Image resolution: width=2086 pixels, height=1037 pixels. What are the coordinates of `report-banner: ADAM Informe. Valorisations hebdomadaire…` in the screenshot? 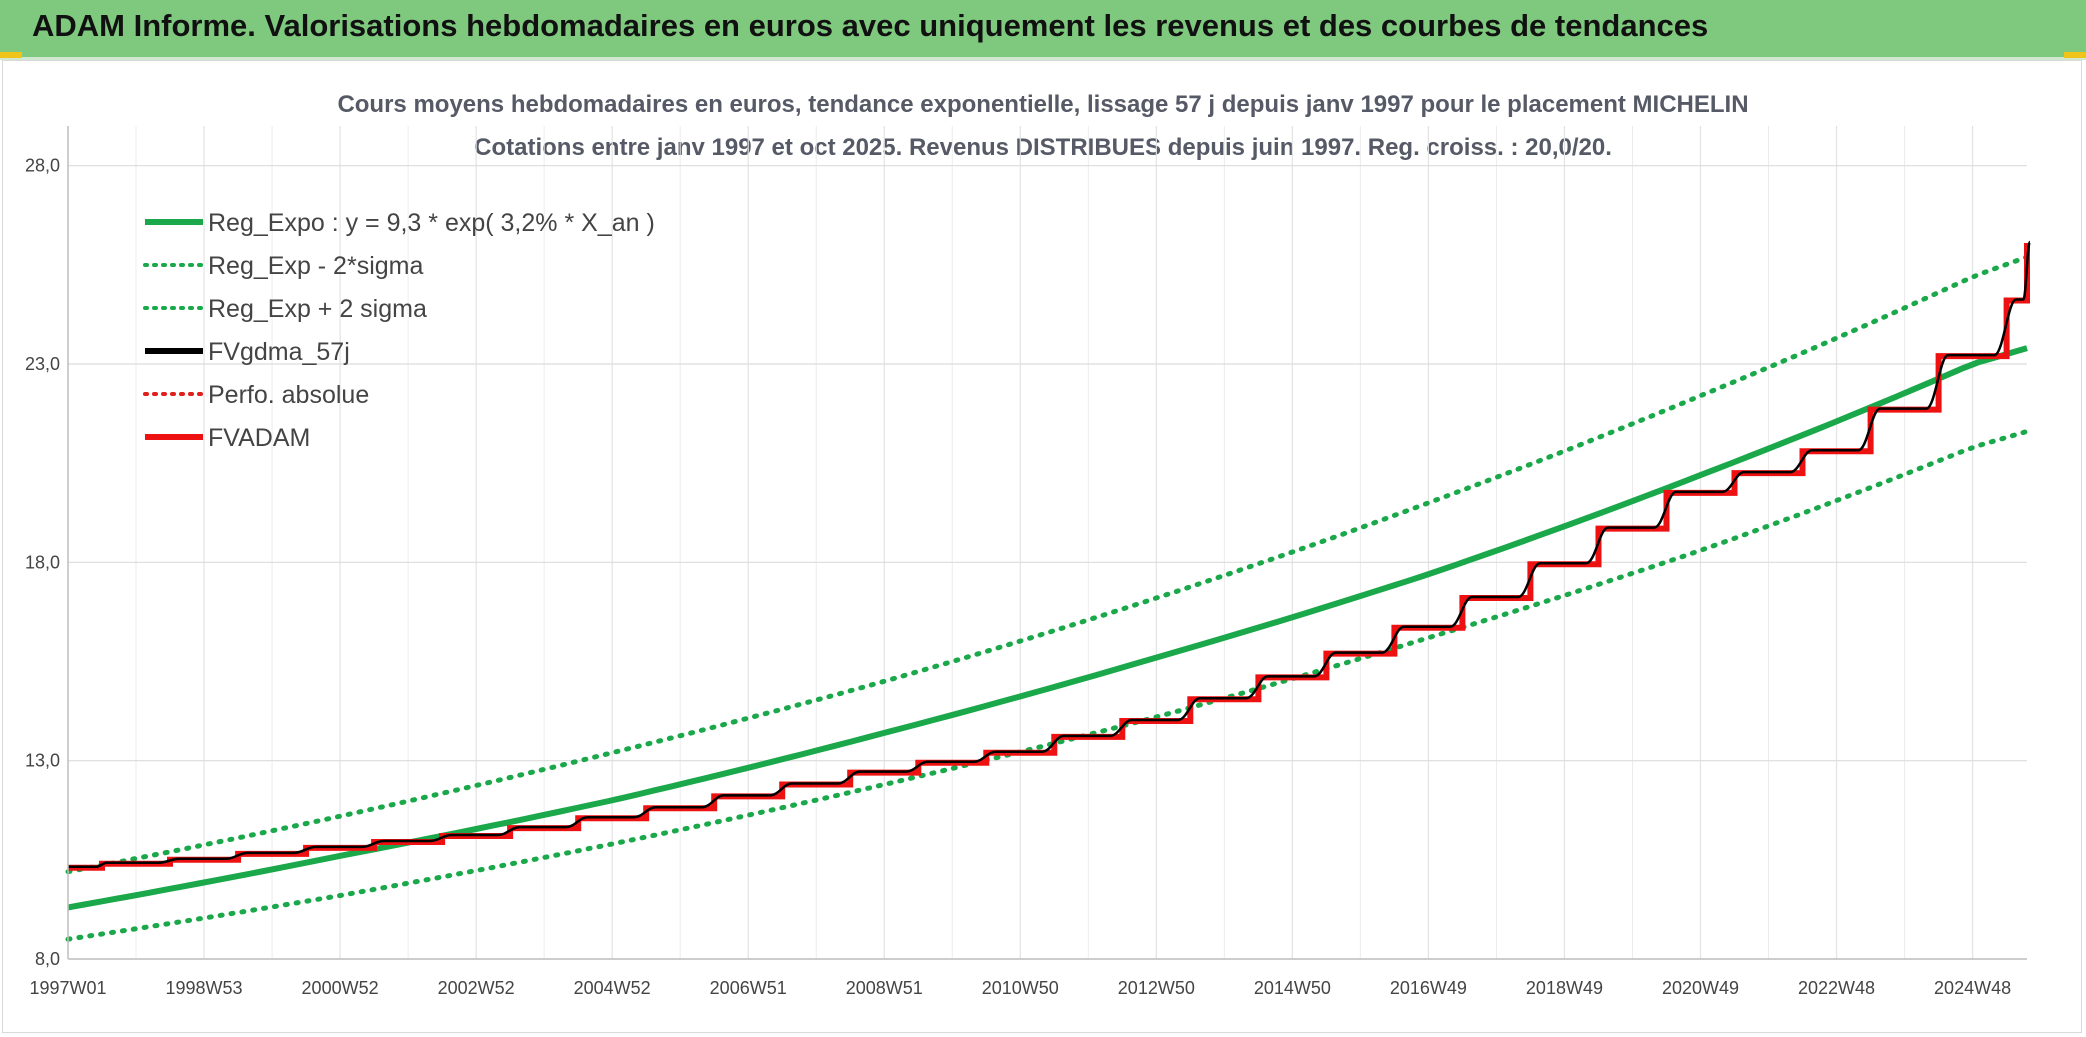 It's located at (1043, 30).